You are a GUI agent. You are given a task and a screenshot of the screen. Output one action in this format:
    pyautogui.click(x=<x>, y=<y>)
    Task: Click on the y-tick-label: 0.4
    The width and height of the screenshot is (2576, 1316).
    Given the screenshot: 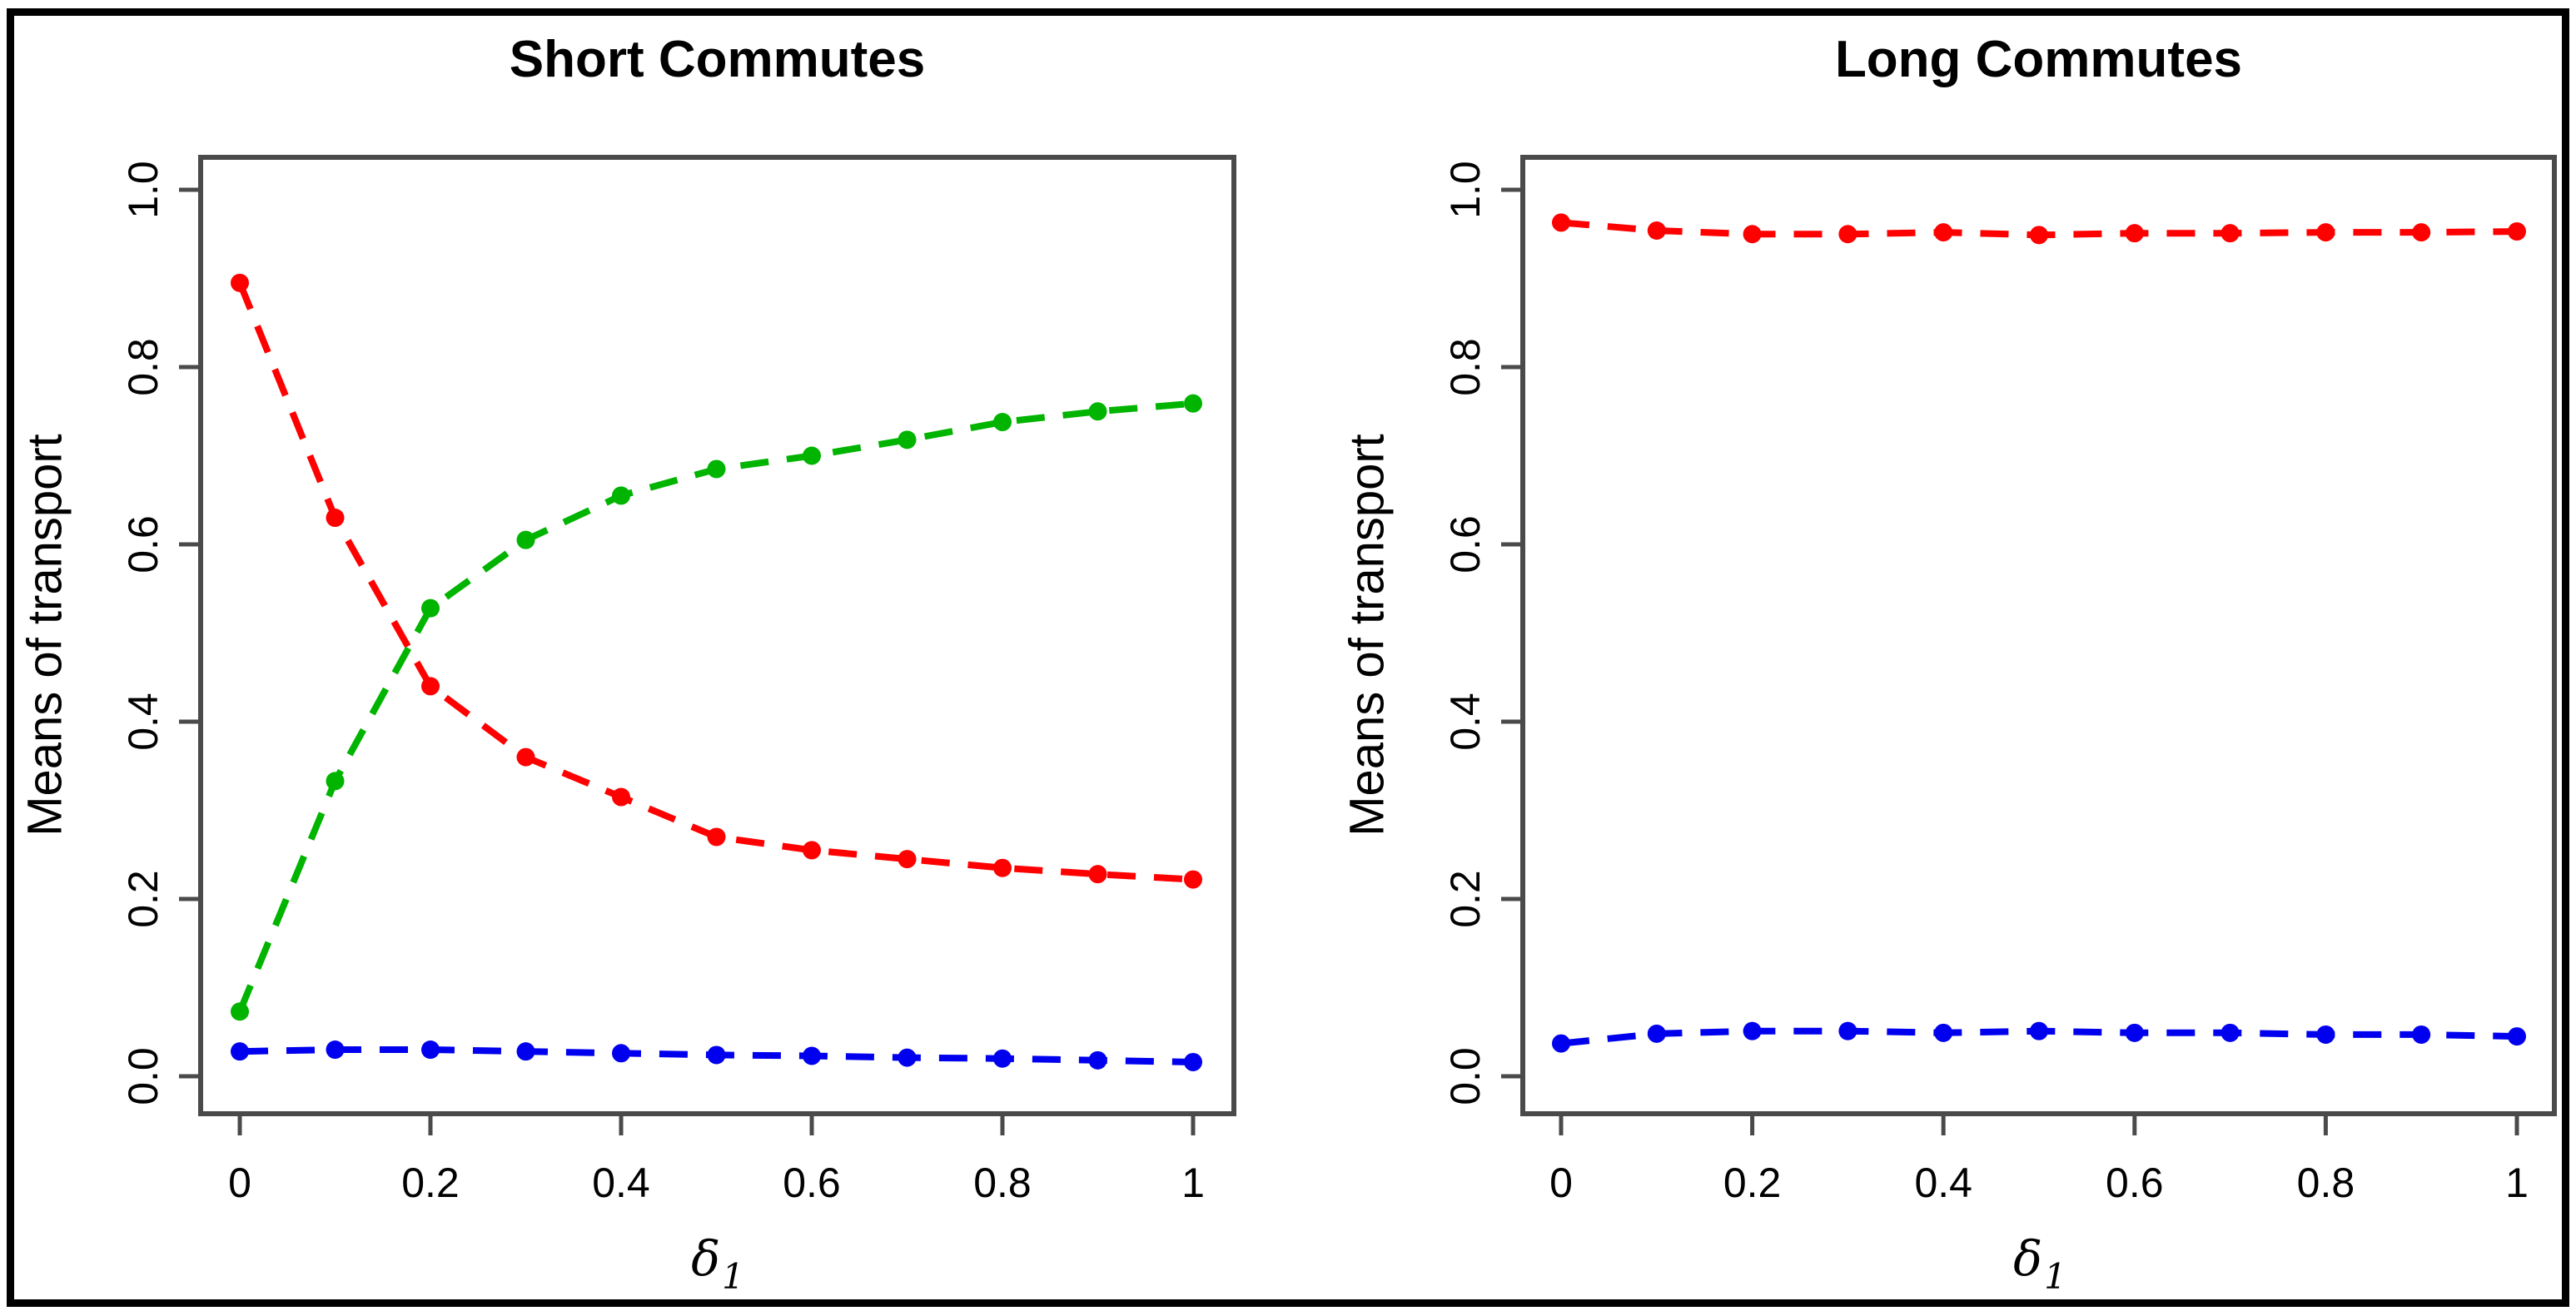 What is the action you would take?
    pyautogui.click(x=1465, y=722)
    